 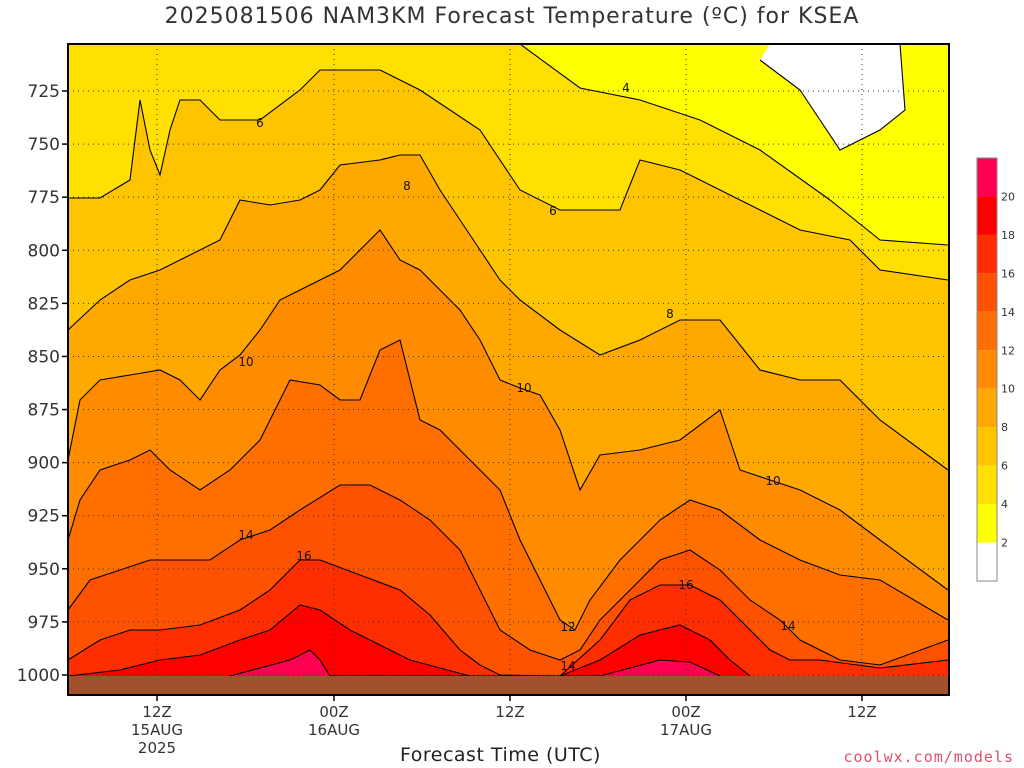 I want to click on y-tick-label: 950, so click(x=44, y=570).